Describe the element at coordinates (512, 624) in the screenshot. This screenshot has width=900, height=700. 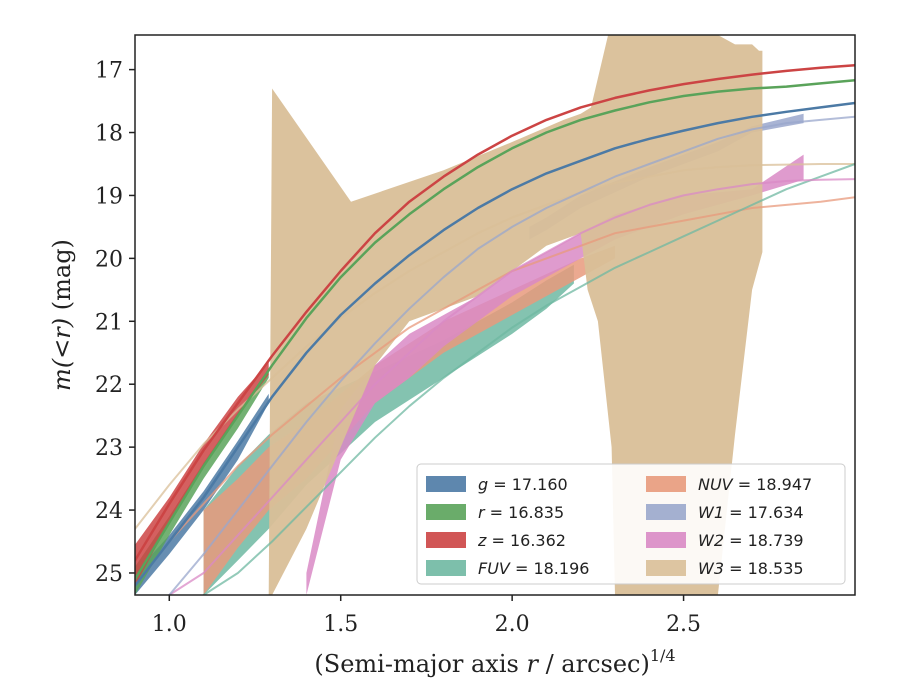
I see `x-tick-label: 2.0` at that location.